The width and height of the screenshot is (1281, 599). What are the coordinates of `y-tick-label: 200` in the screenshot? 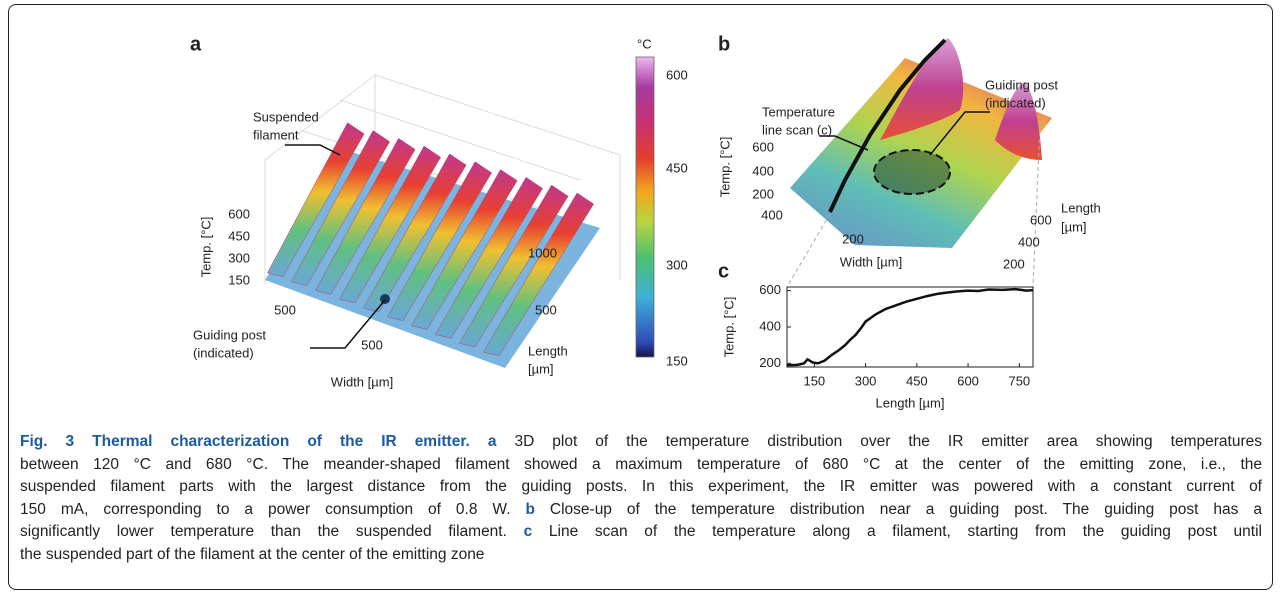 It's located at (770, 362).